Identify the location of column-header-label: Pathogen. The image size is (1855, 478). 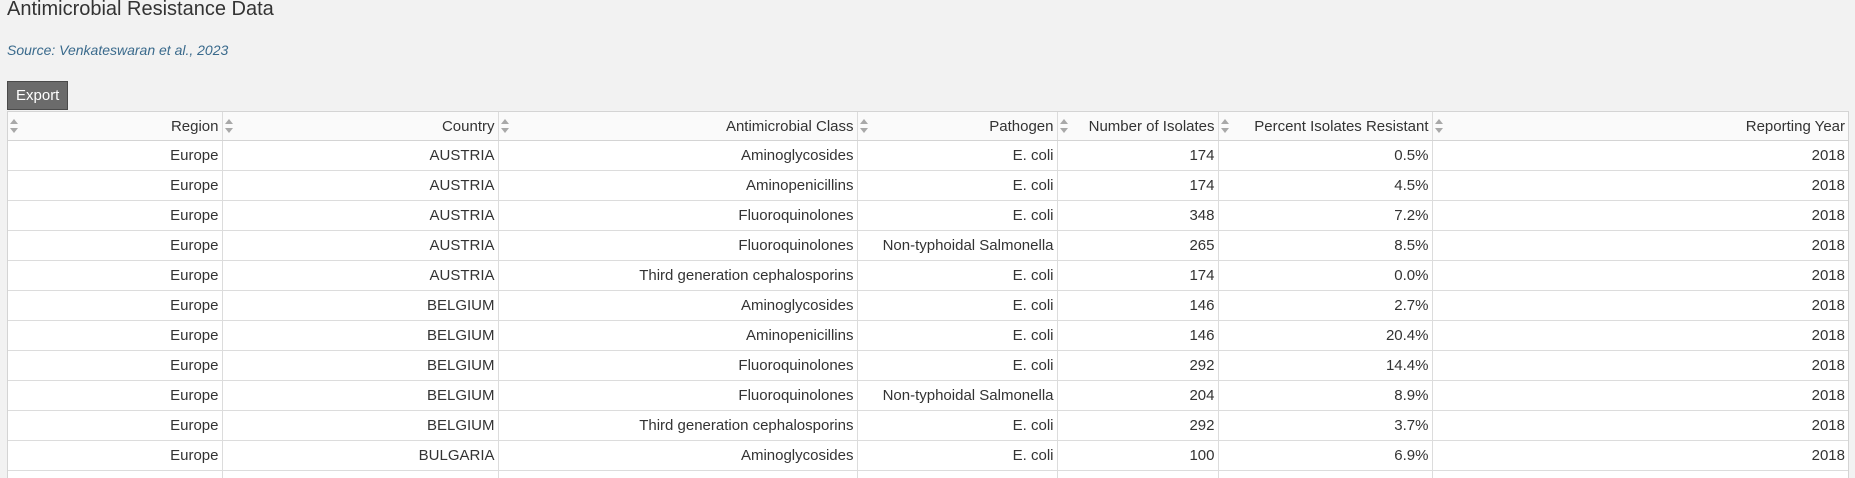
(1021, 126).